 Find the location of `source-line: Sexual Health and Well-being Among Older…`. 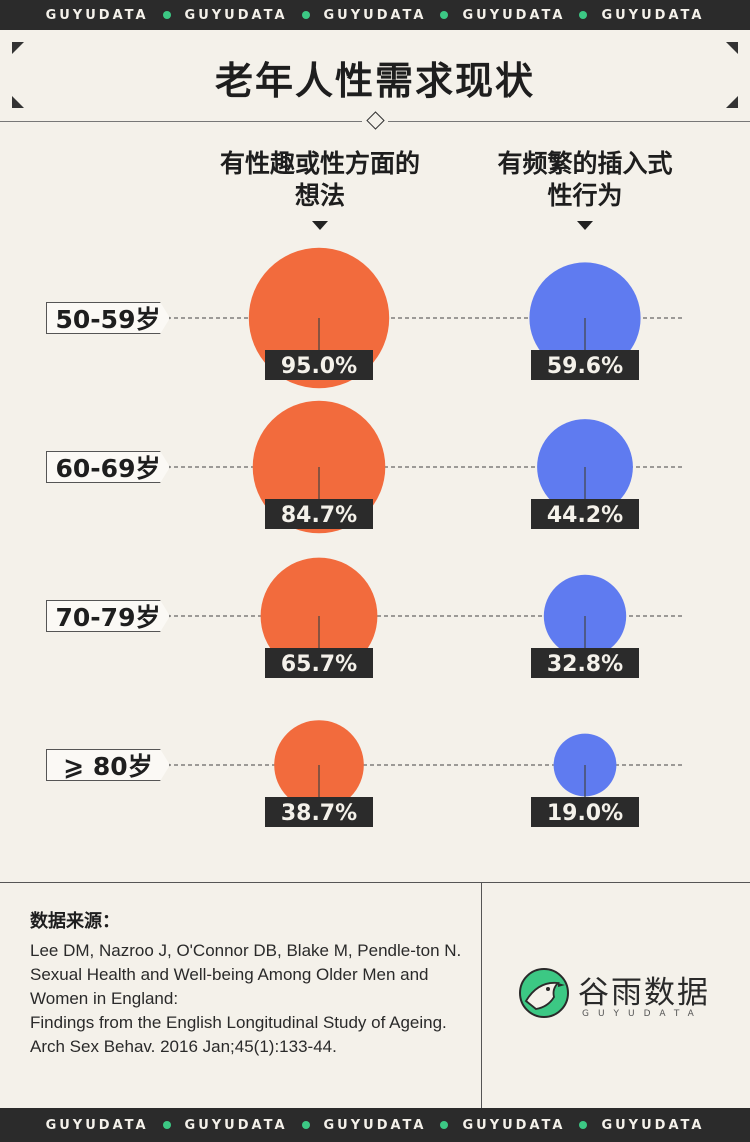

source-line: Sexual Health and Well-being Among Older… is located at coordinates (229, 986).